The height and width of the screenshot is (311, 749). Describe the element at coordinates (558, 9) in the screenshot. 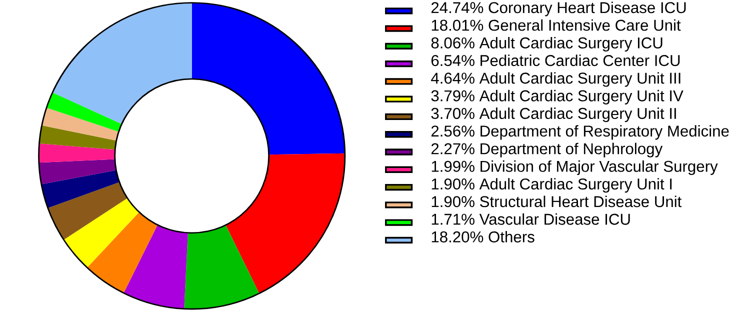

I see `legend-label: 24.74% Coronary Heart Disease ICU` at that location.